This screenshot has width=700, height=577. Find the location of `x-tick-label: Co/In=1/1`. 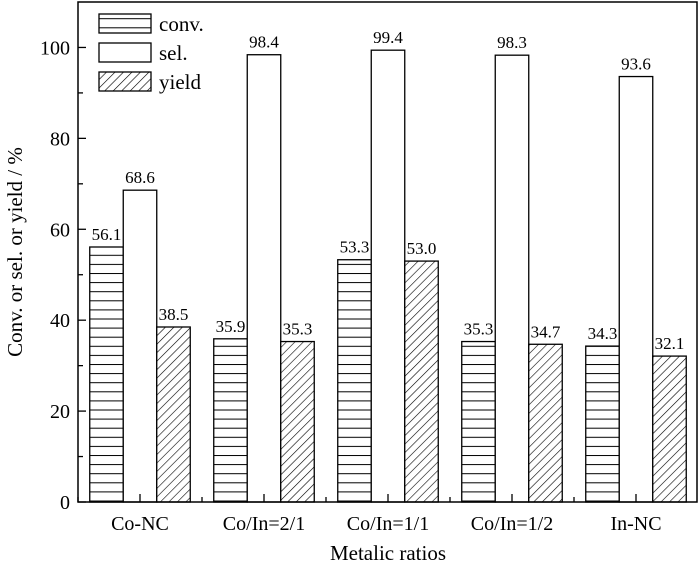

x-tick-label: Co/In=1/1 is located at coordinates (388, 524).